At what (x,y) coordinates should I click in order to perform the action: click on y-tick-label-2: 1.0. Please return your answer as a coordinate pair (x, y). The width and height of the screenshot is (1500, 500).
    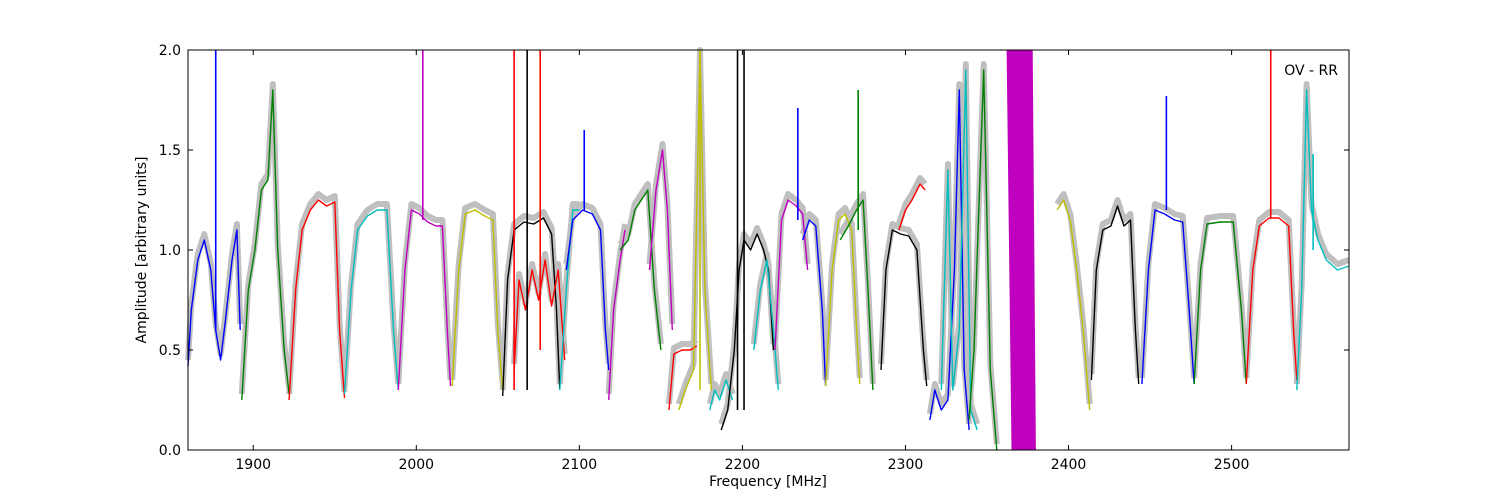
    Looking at the image, I should click on (170, 251).